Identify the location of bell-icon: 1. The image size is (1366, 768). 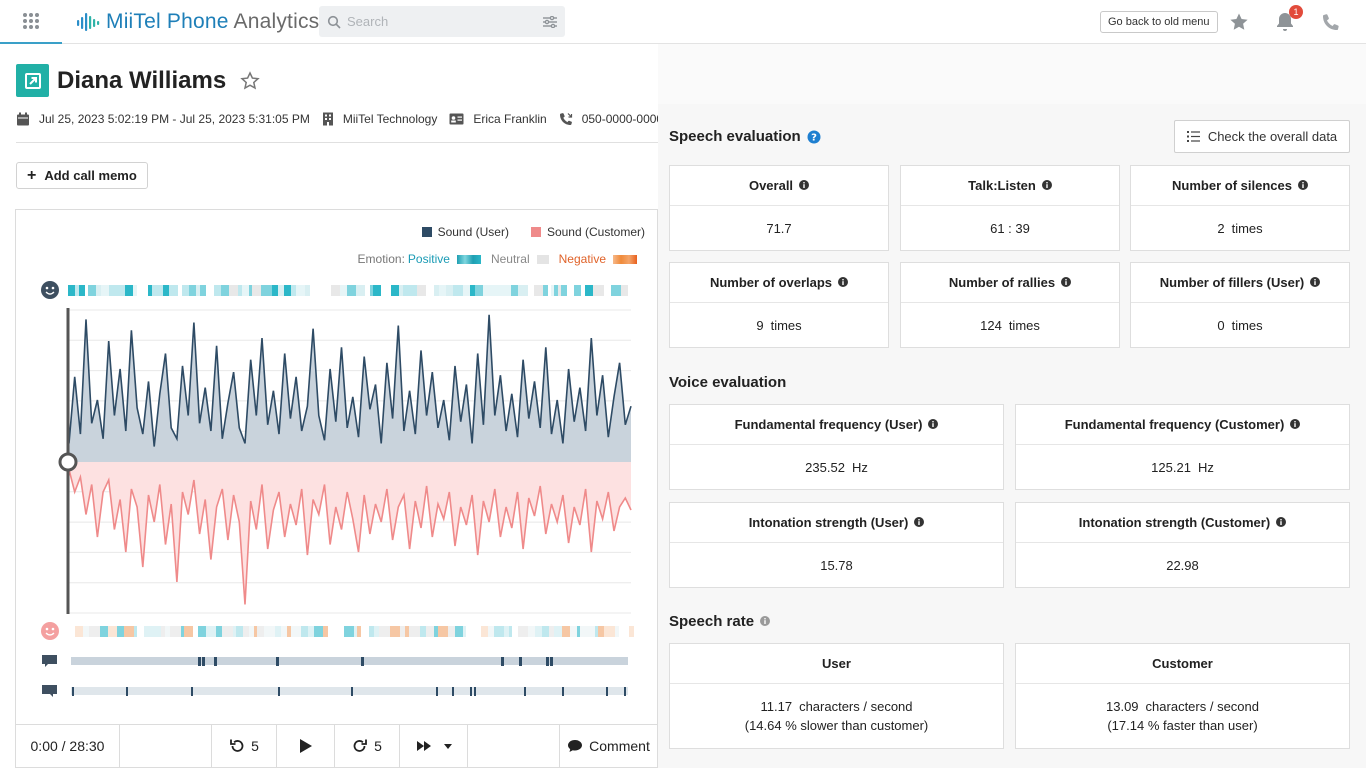
(1288, 19).